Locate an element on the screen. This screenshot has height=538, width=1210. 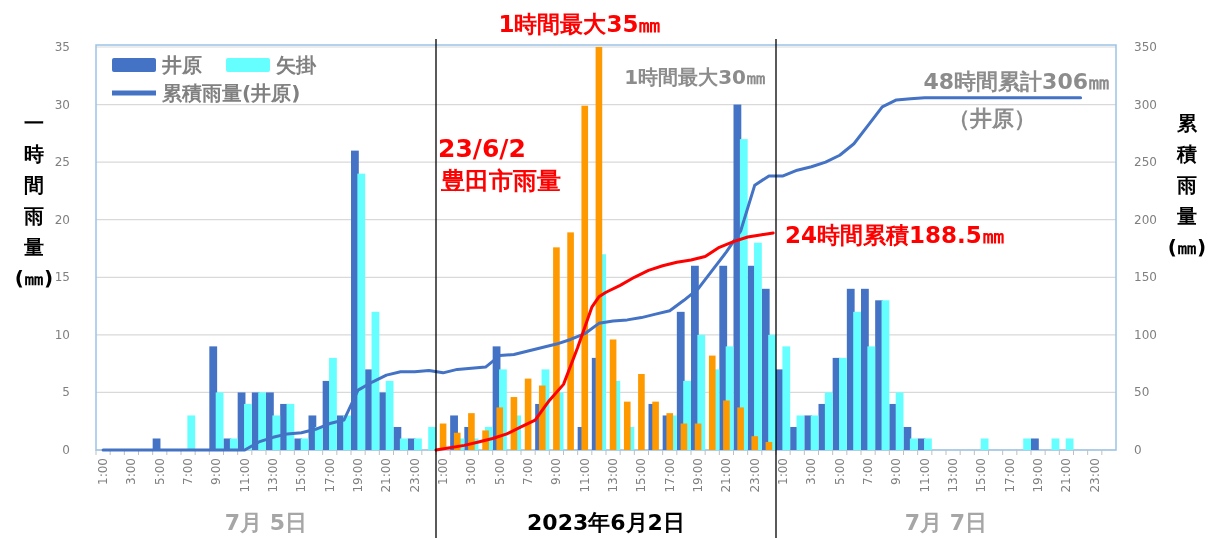
y-tick-label: 20 is located at coordinates (62, 219).